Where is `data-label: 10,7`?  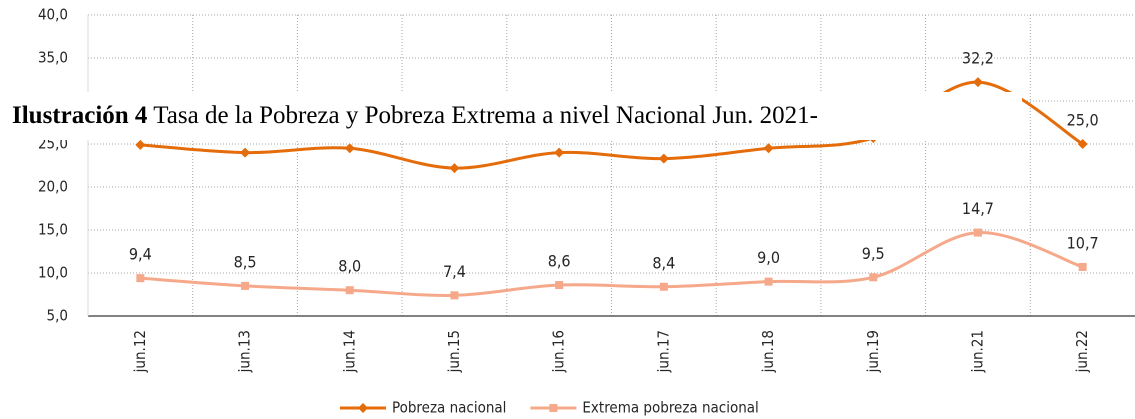 data-label: 10,7 is located at coordinates (1083, 242).